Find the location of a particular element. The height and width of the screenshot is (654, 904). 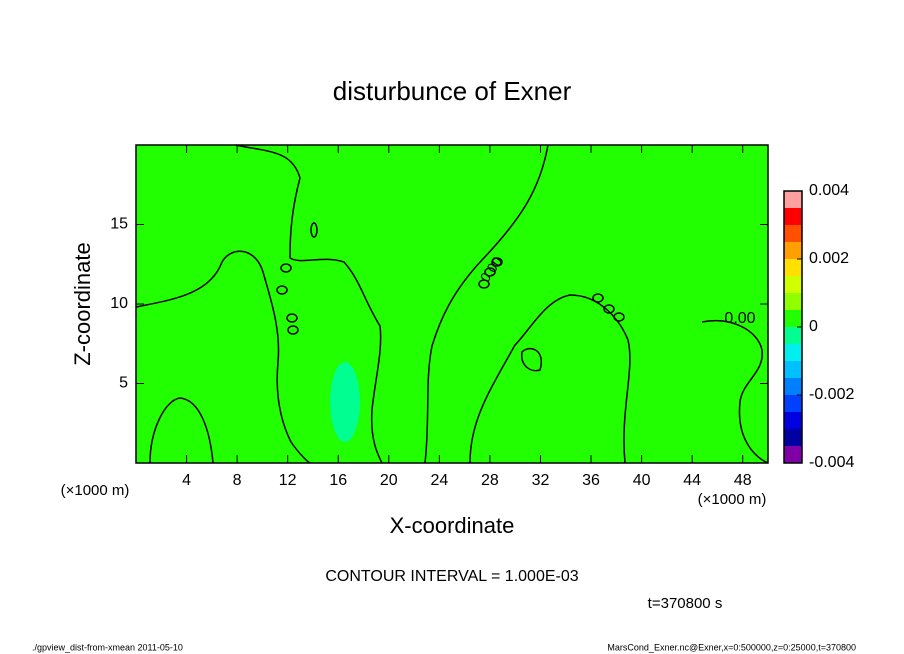

field-patch is located at coordinates (345, 402).